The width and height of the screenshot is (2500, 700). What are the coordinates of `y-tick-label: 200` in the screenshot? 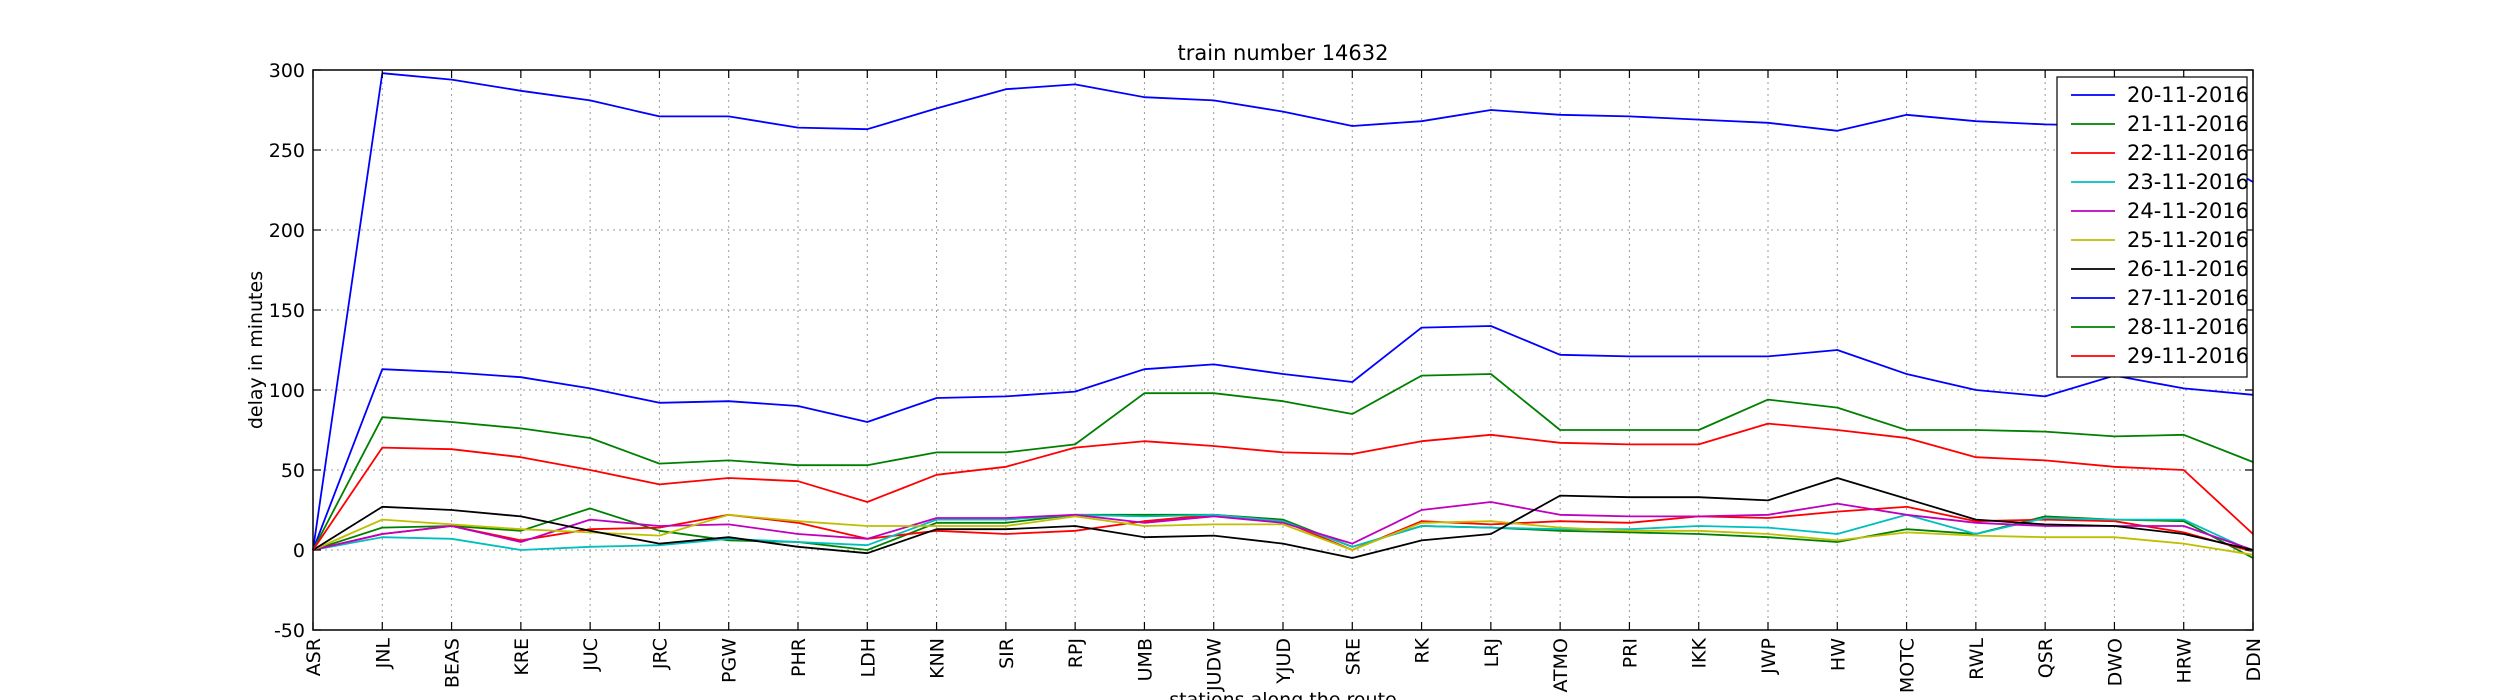 It's located at (287, 231).